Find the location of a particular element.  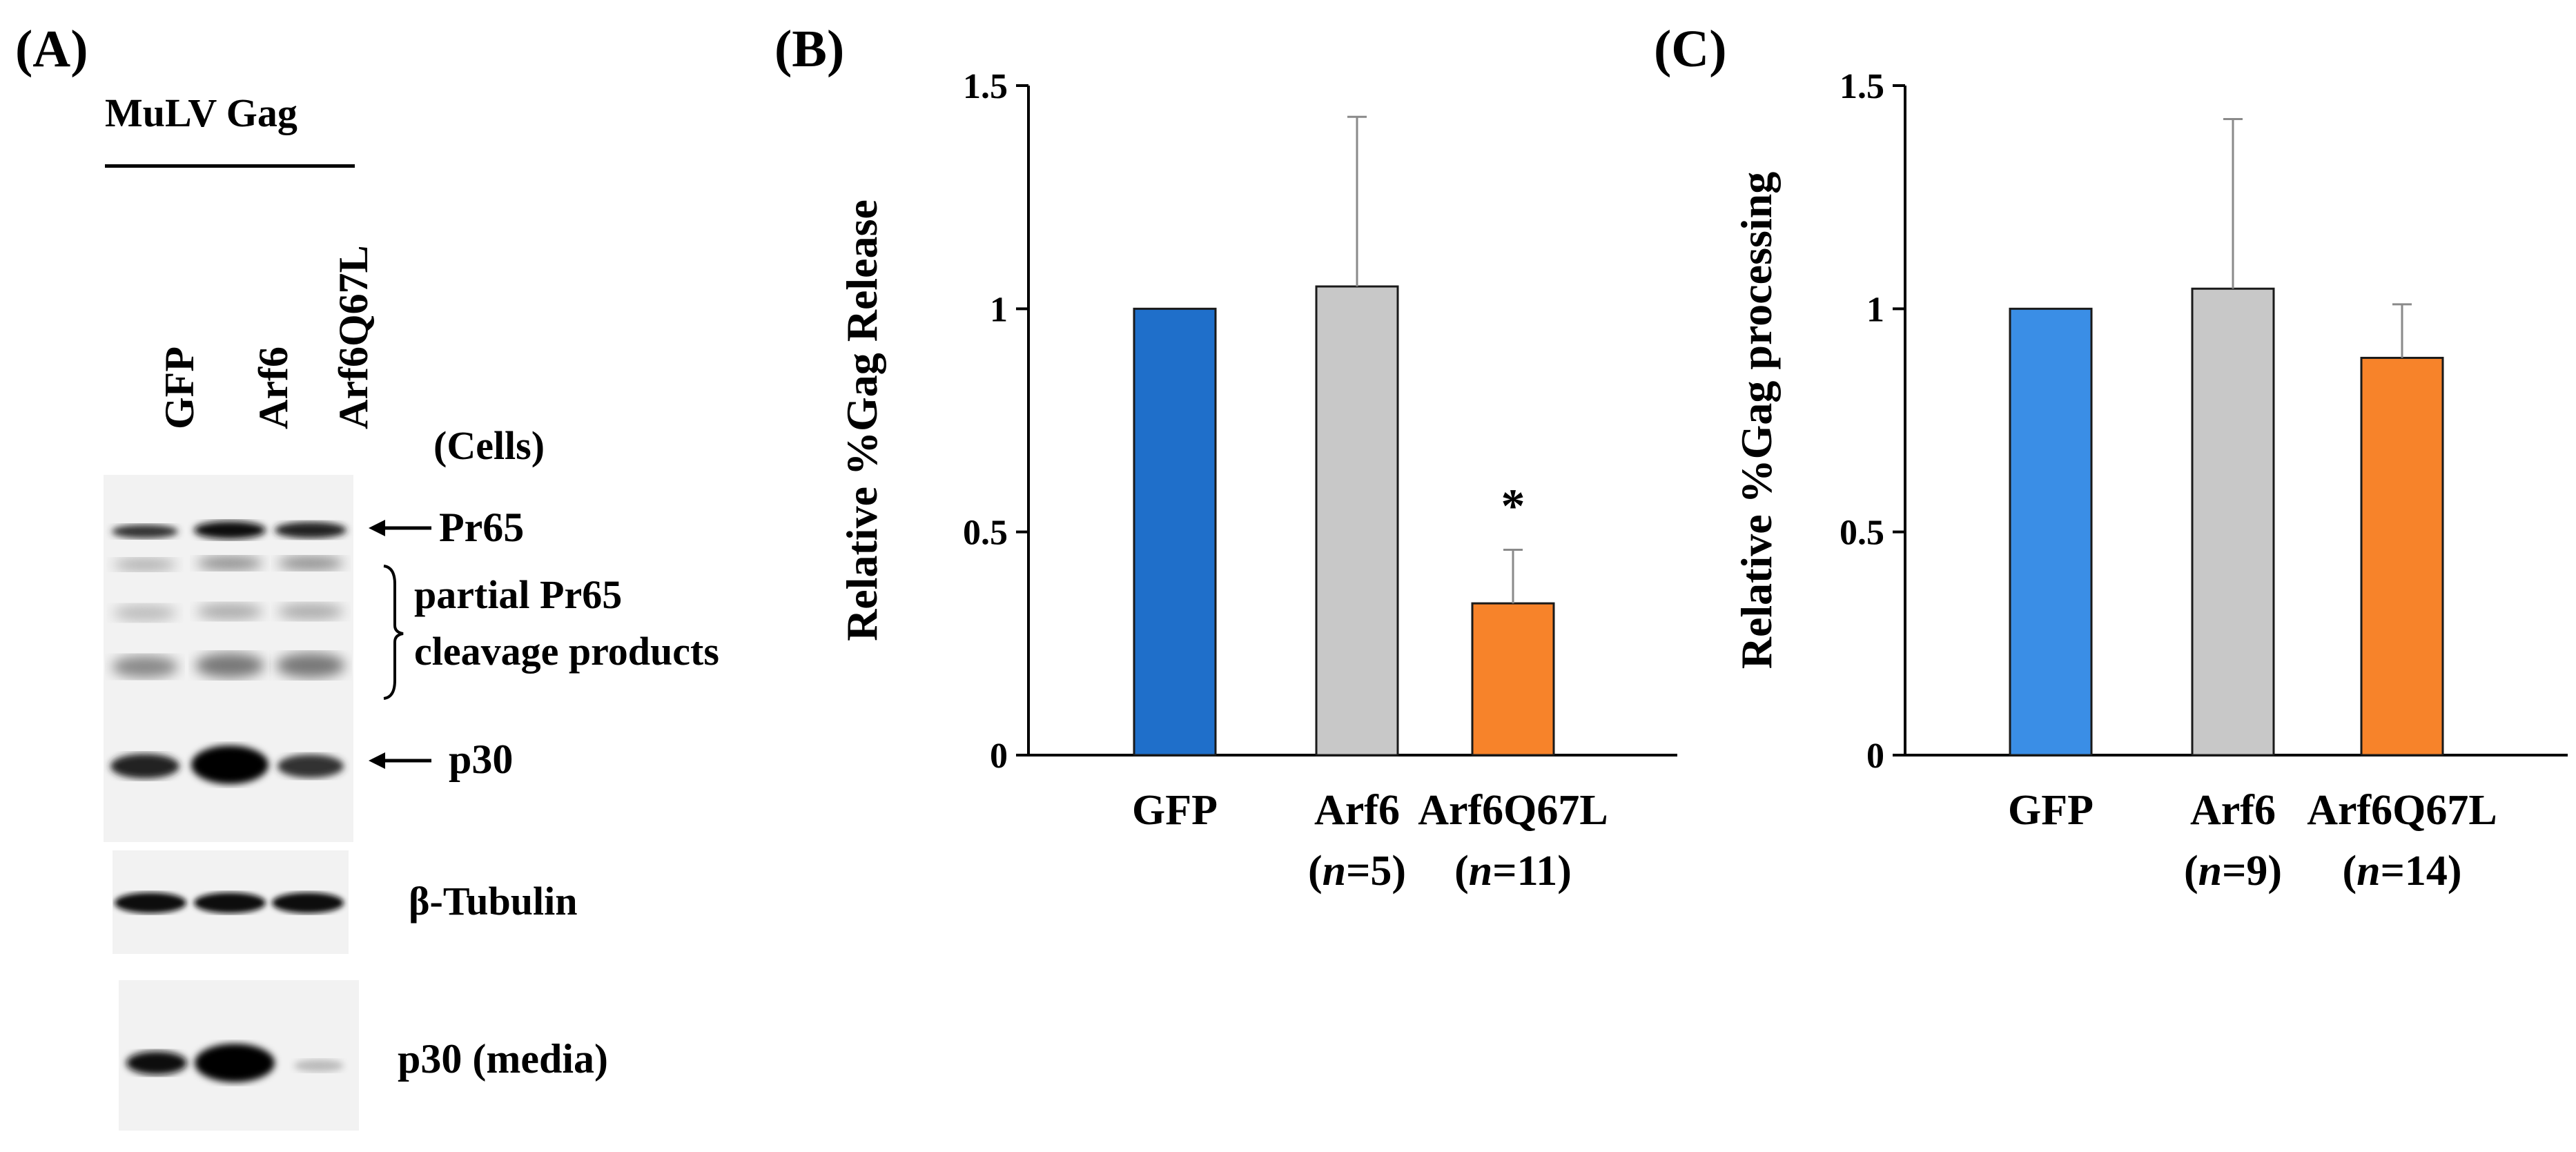

tubulin-blot is located at coordinates (231, 902).